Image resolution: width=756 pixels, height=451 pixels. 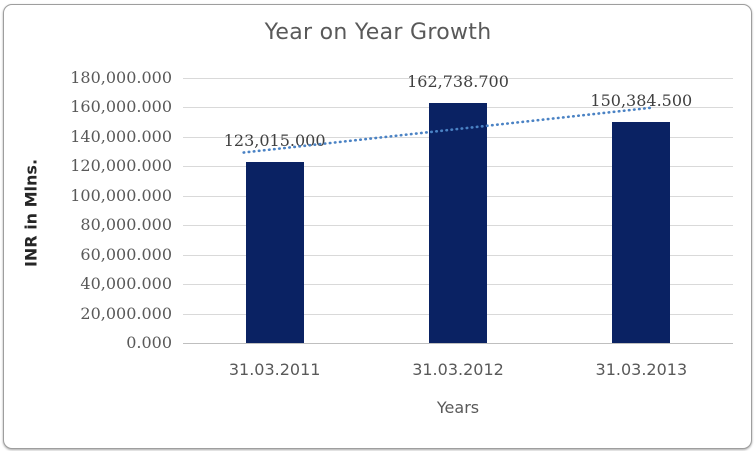 What do you see at coordinates (126, 225) in the screenshot?
I see `y-axis-tick-label: 80,000.000` at bounding box center [126, 225].